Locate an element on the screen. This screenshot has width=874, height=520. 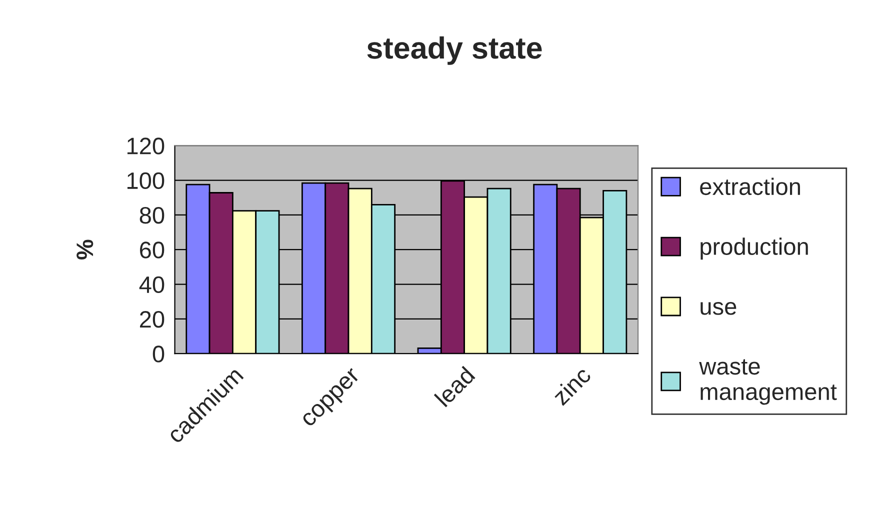
legend-label: waste management is located at coordinates (768, 382).